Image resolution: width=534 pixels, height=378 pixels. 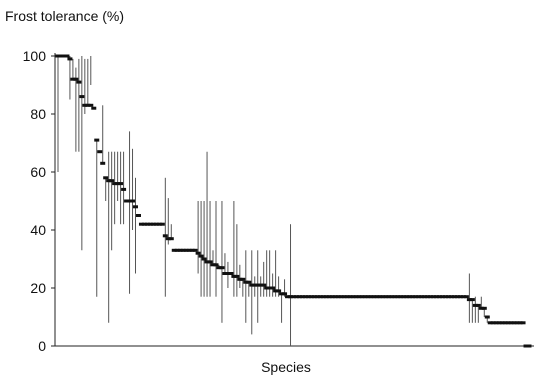 I want to click on y-tick-label: 20, so click(x=38, y=288).